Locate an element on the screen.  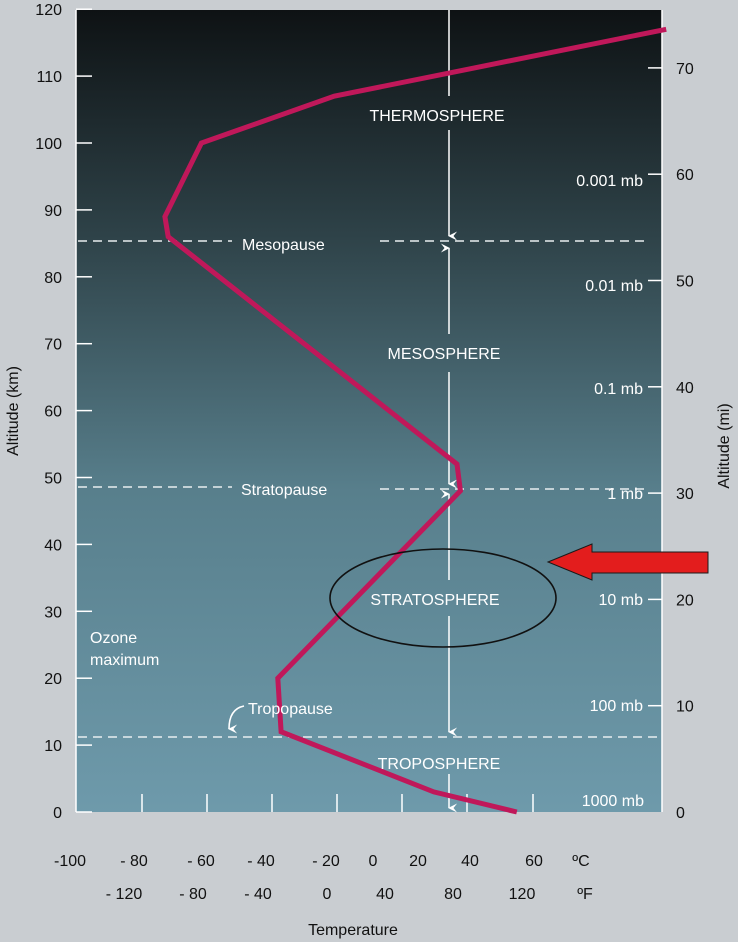
mi-tick-label: 30 is located at coordinates (685, 494).